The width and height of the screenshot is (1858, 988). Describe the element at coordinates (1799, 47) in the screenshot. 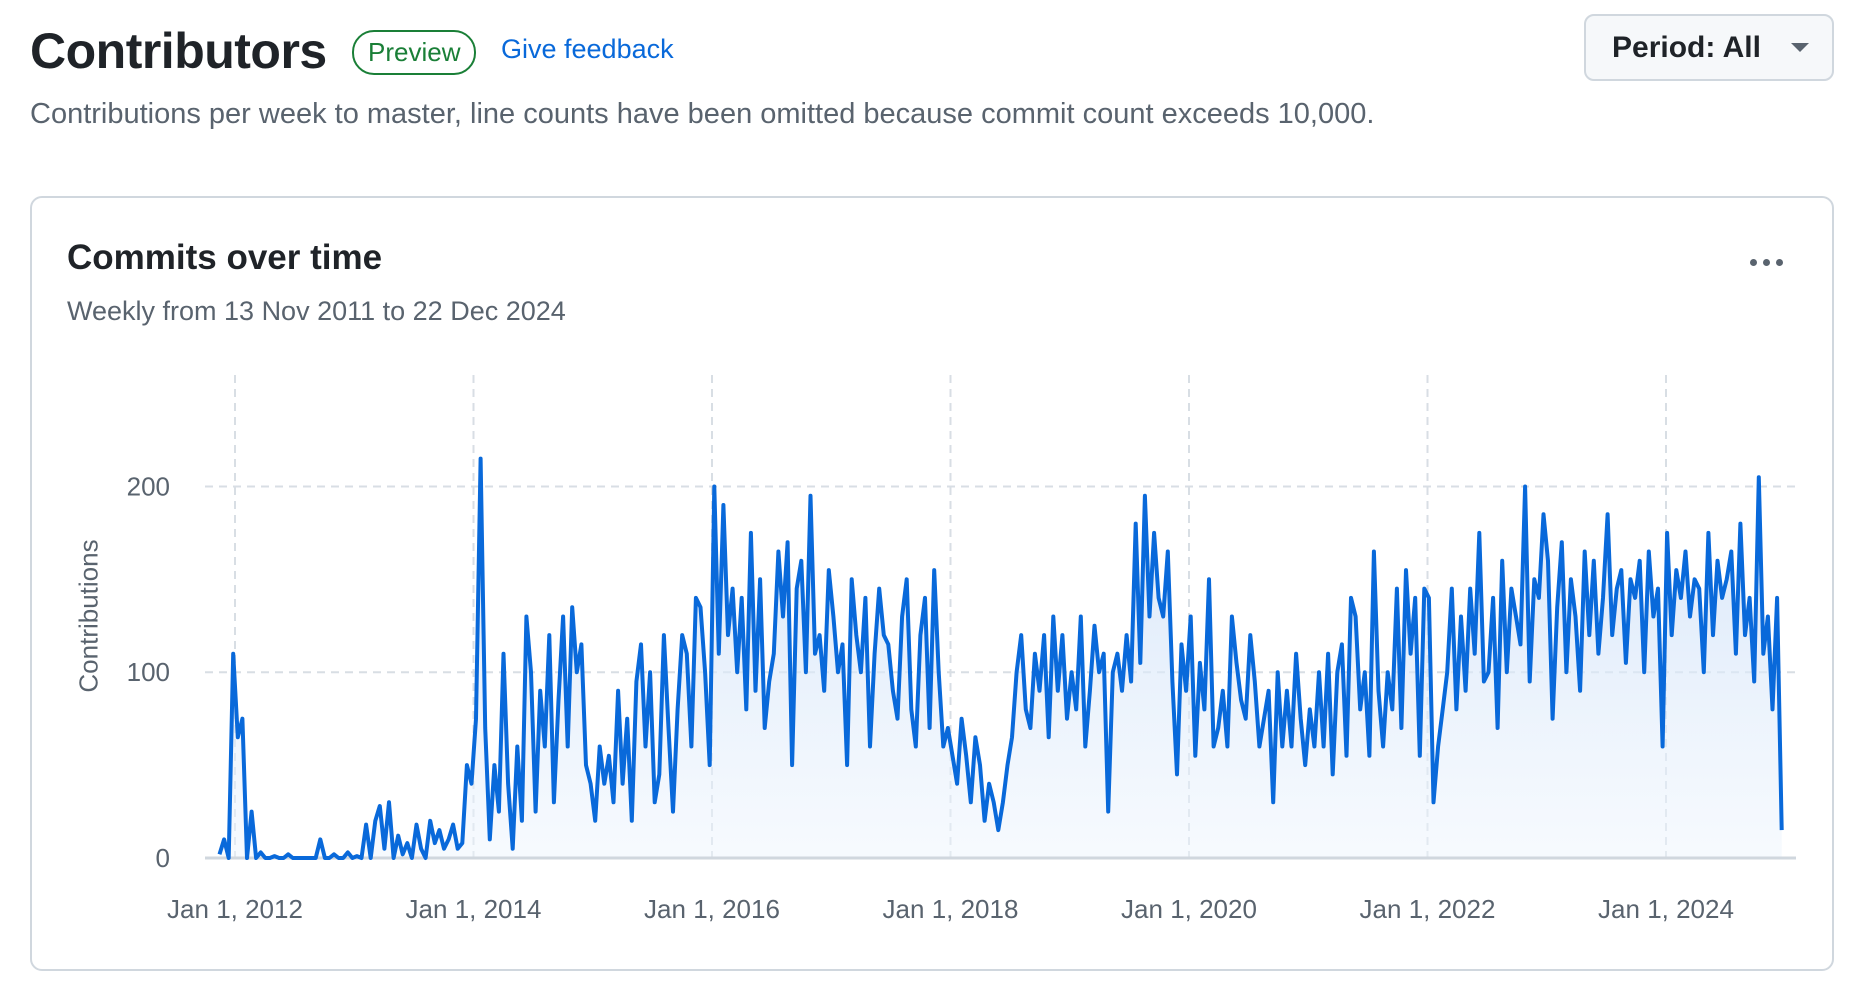

I see `caret-down-icon` at that location.